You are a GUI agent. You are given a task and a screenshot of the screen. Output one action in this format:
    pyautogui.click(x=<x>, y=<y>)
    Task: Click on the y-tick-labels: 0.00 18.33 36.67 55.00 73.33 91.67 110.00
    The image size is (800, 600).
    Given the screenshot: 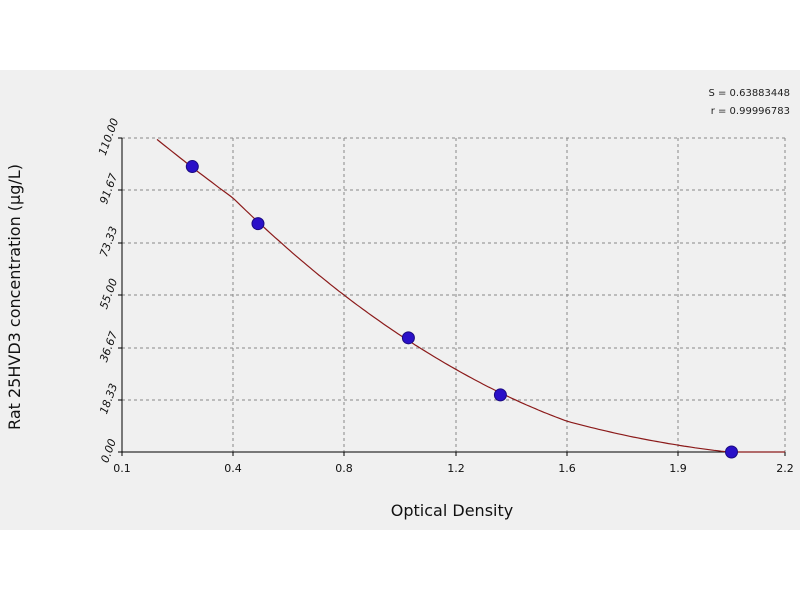 What is the action you would take?
    pyautogui.click(x=109, y=290)
    